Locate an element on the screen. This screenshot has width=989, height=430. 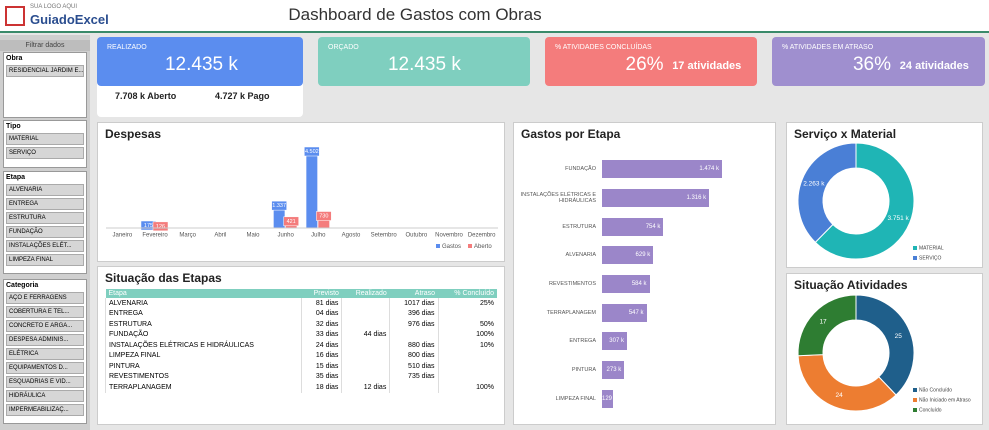
table-cell: 50% is located at coordinates (467, 324).